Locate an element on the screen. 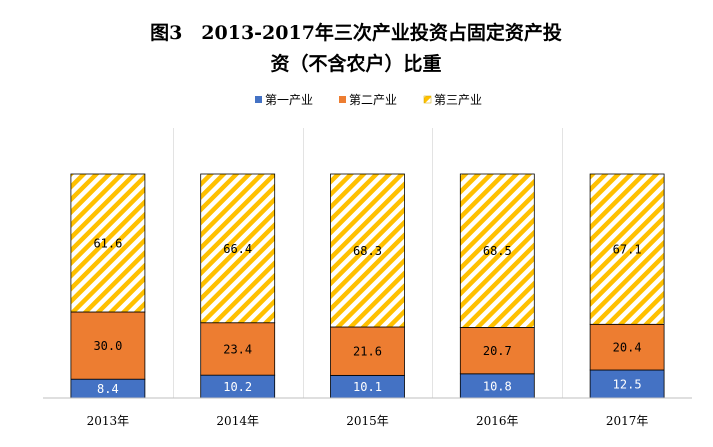  data-label: 10.2 is located at coordinates (237, 387).